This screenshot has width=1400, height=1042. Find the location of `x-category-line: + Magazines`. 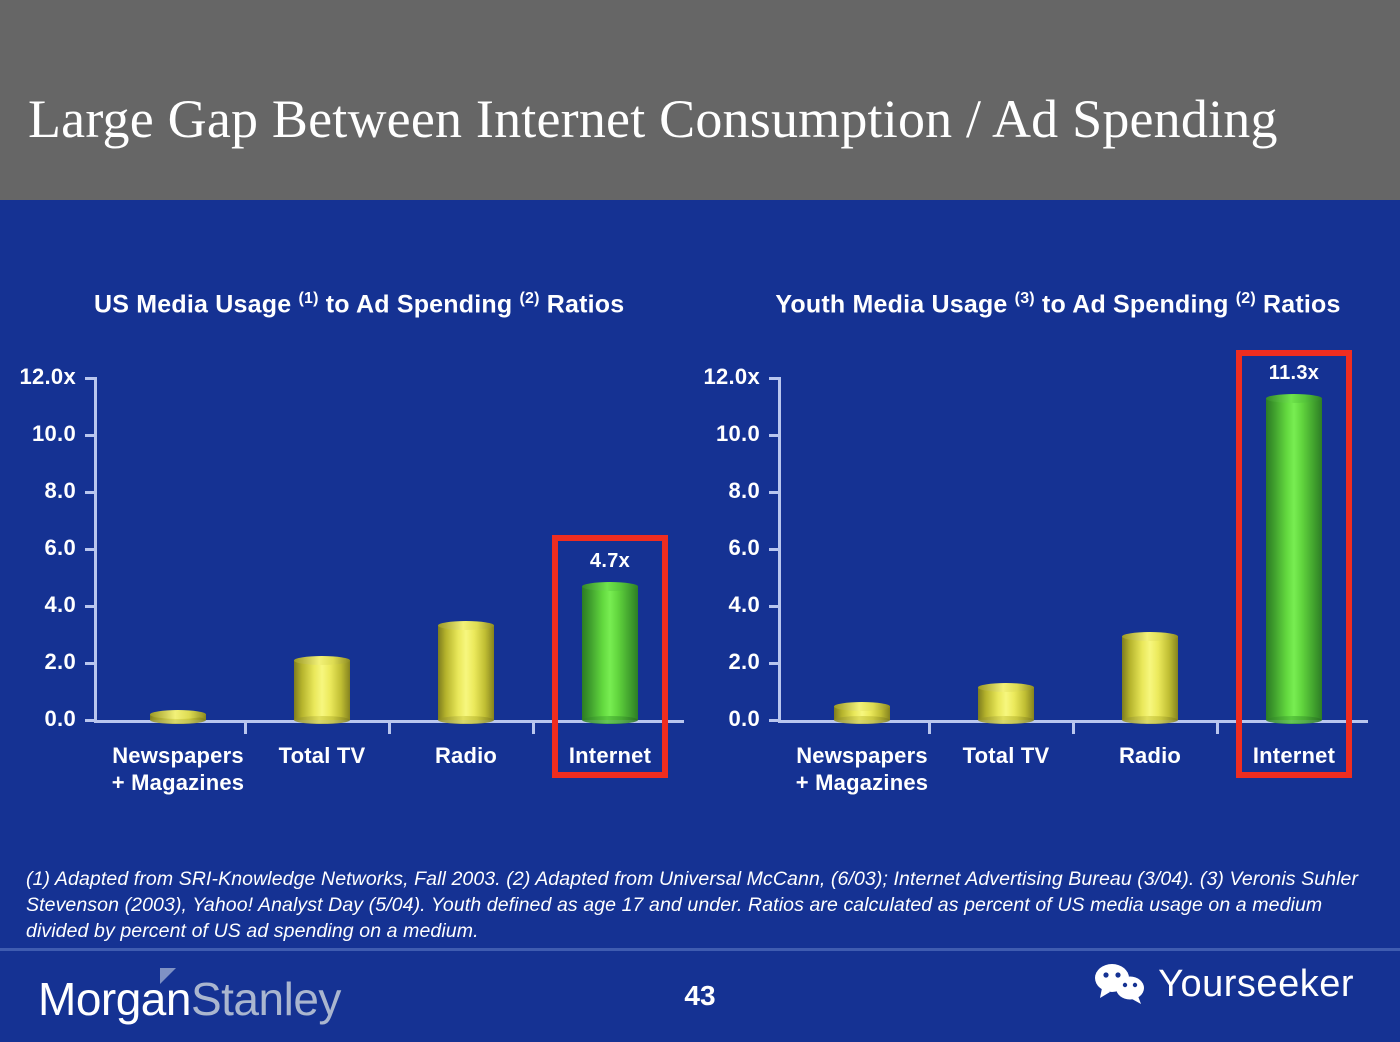

x-category-line: + Magazines is located at coordinates (862, 782).